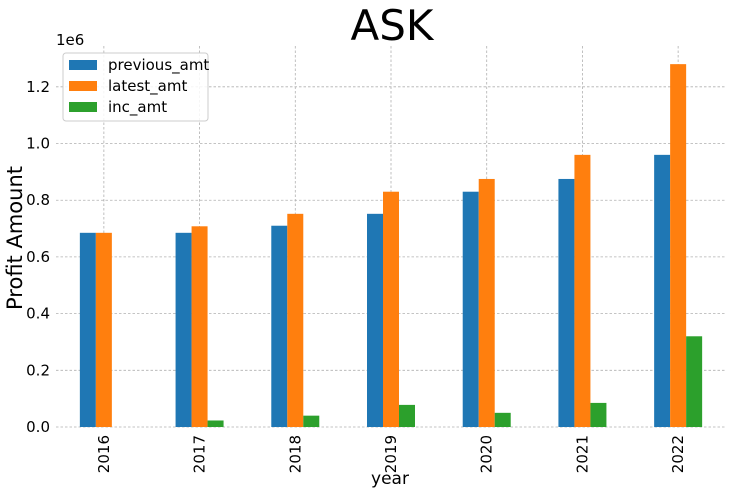 The width and height of the screenshot is (732, 492). I want to click on x-tick-label: 2018, so click(295, 454).